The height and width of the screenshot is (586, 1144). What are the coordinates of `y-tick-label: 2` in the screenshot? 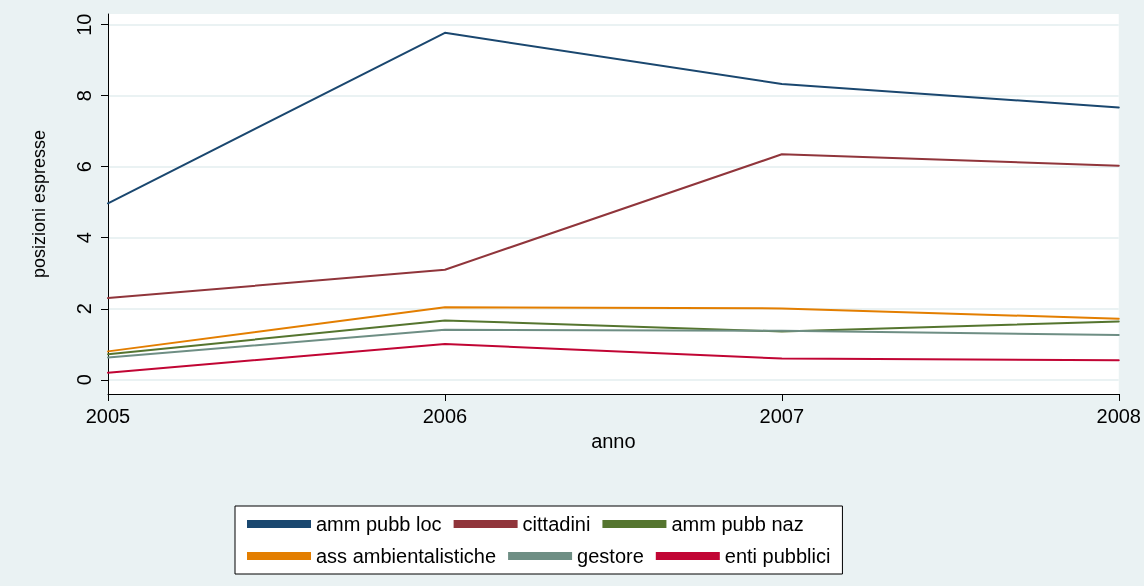 It's located at (84, 309).